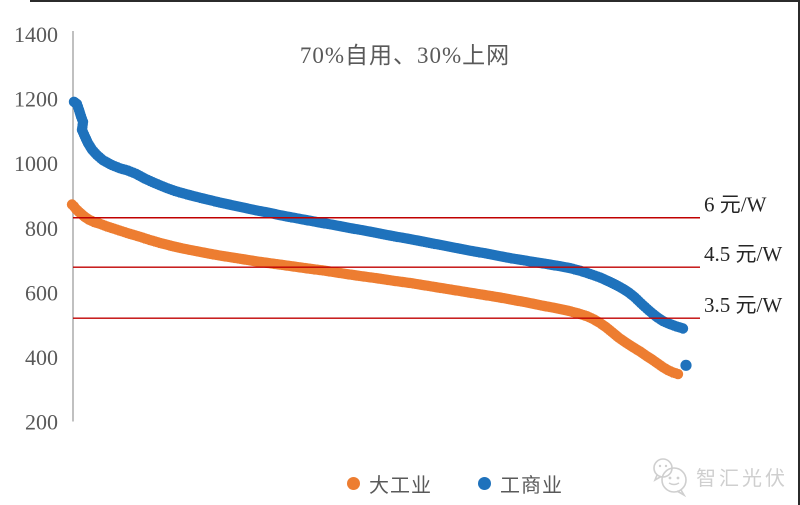 The image size is (800, 505). Describe the element at coordinates (36, 34) in the screenshot. I see `y-tick-label: 1400` at that location.